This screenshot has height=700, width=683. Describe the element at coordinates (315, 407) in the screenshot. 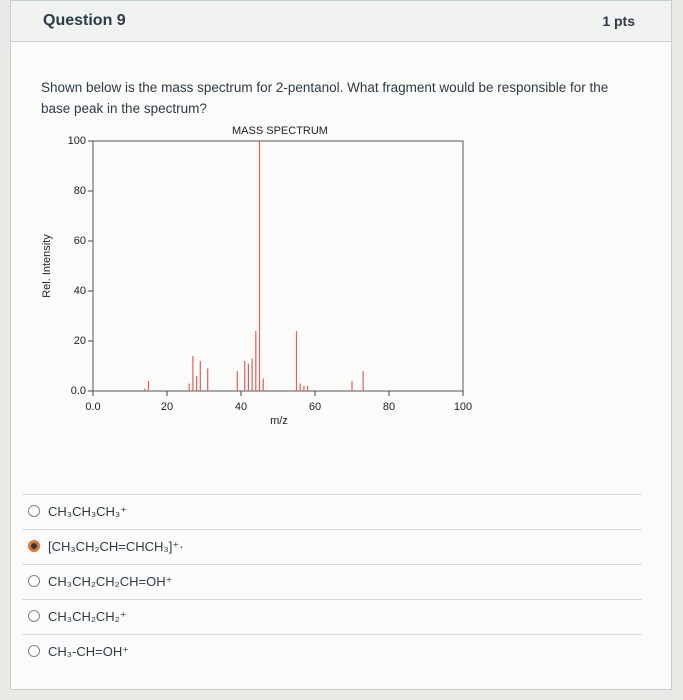

I see `x-tick-label: 60` at that location.